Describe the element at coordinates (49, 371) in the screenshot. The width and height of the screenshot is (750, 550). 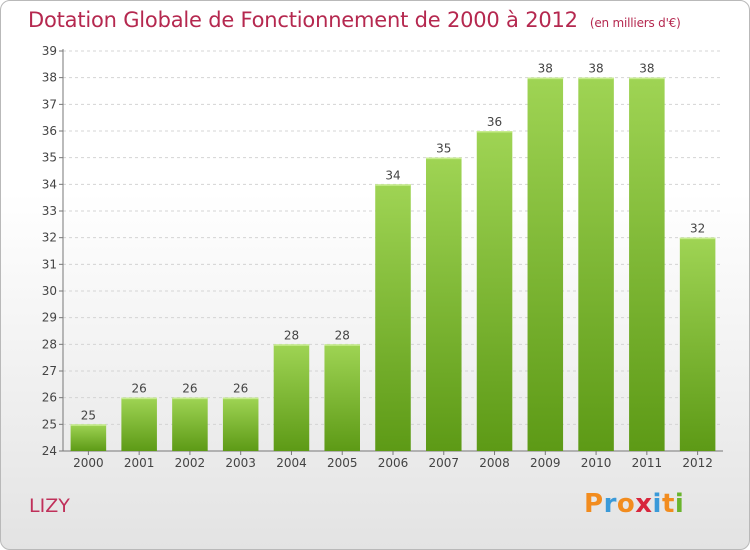
I see `y-tick-label: 27` at that location.